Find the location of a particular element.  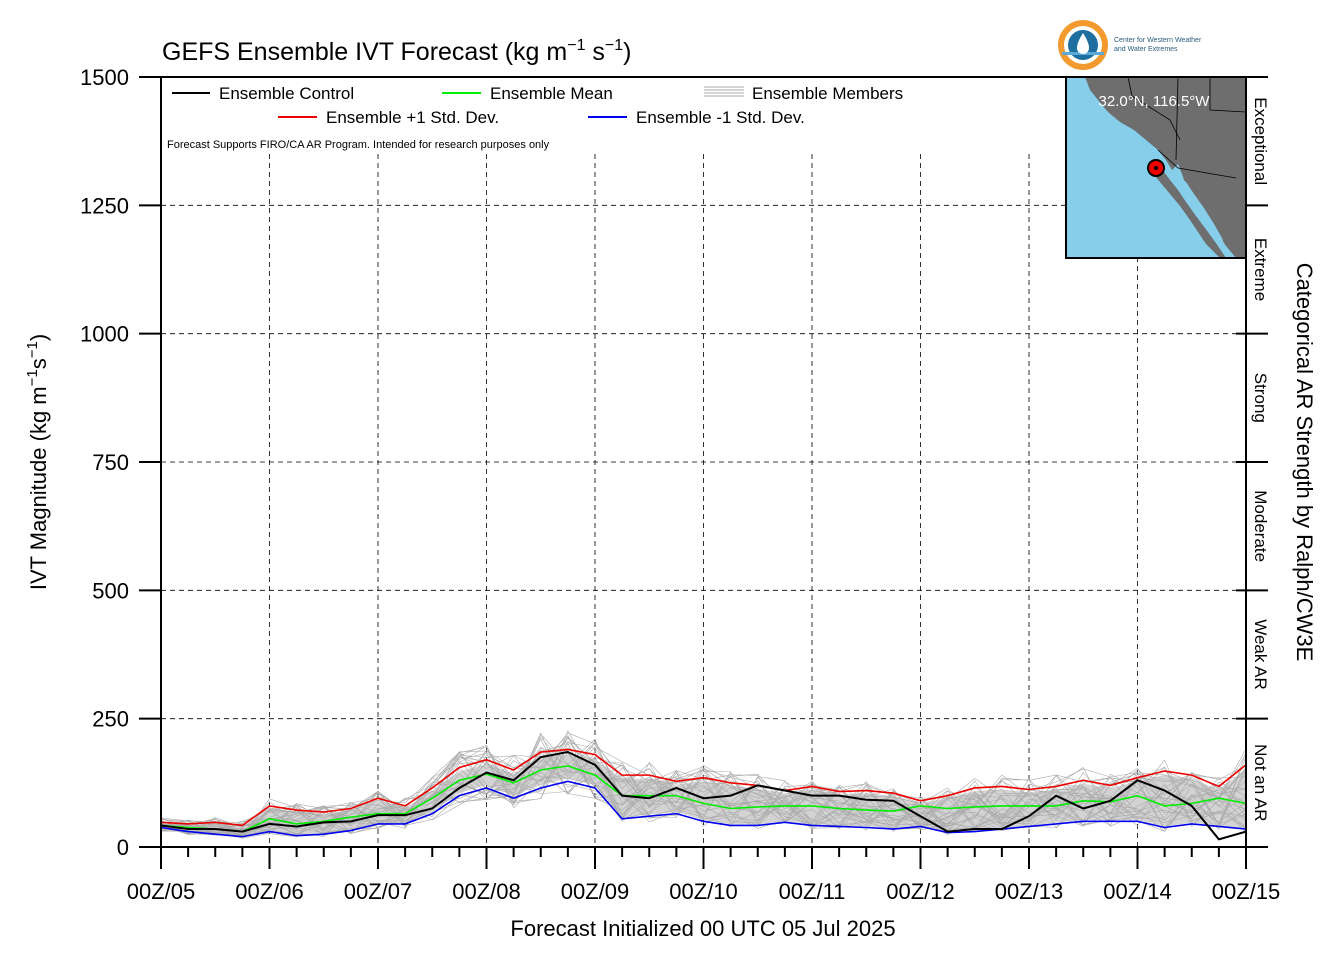

series-line-mean is located at coordinates (703, 799).